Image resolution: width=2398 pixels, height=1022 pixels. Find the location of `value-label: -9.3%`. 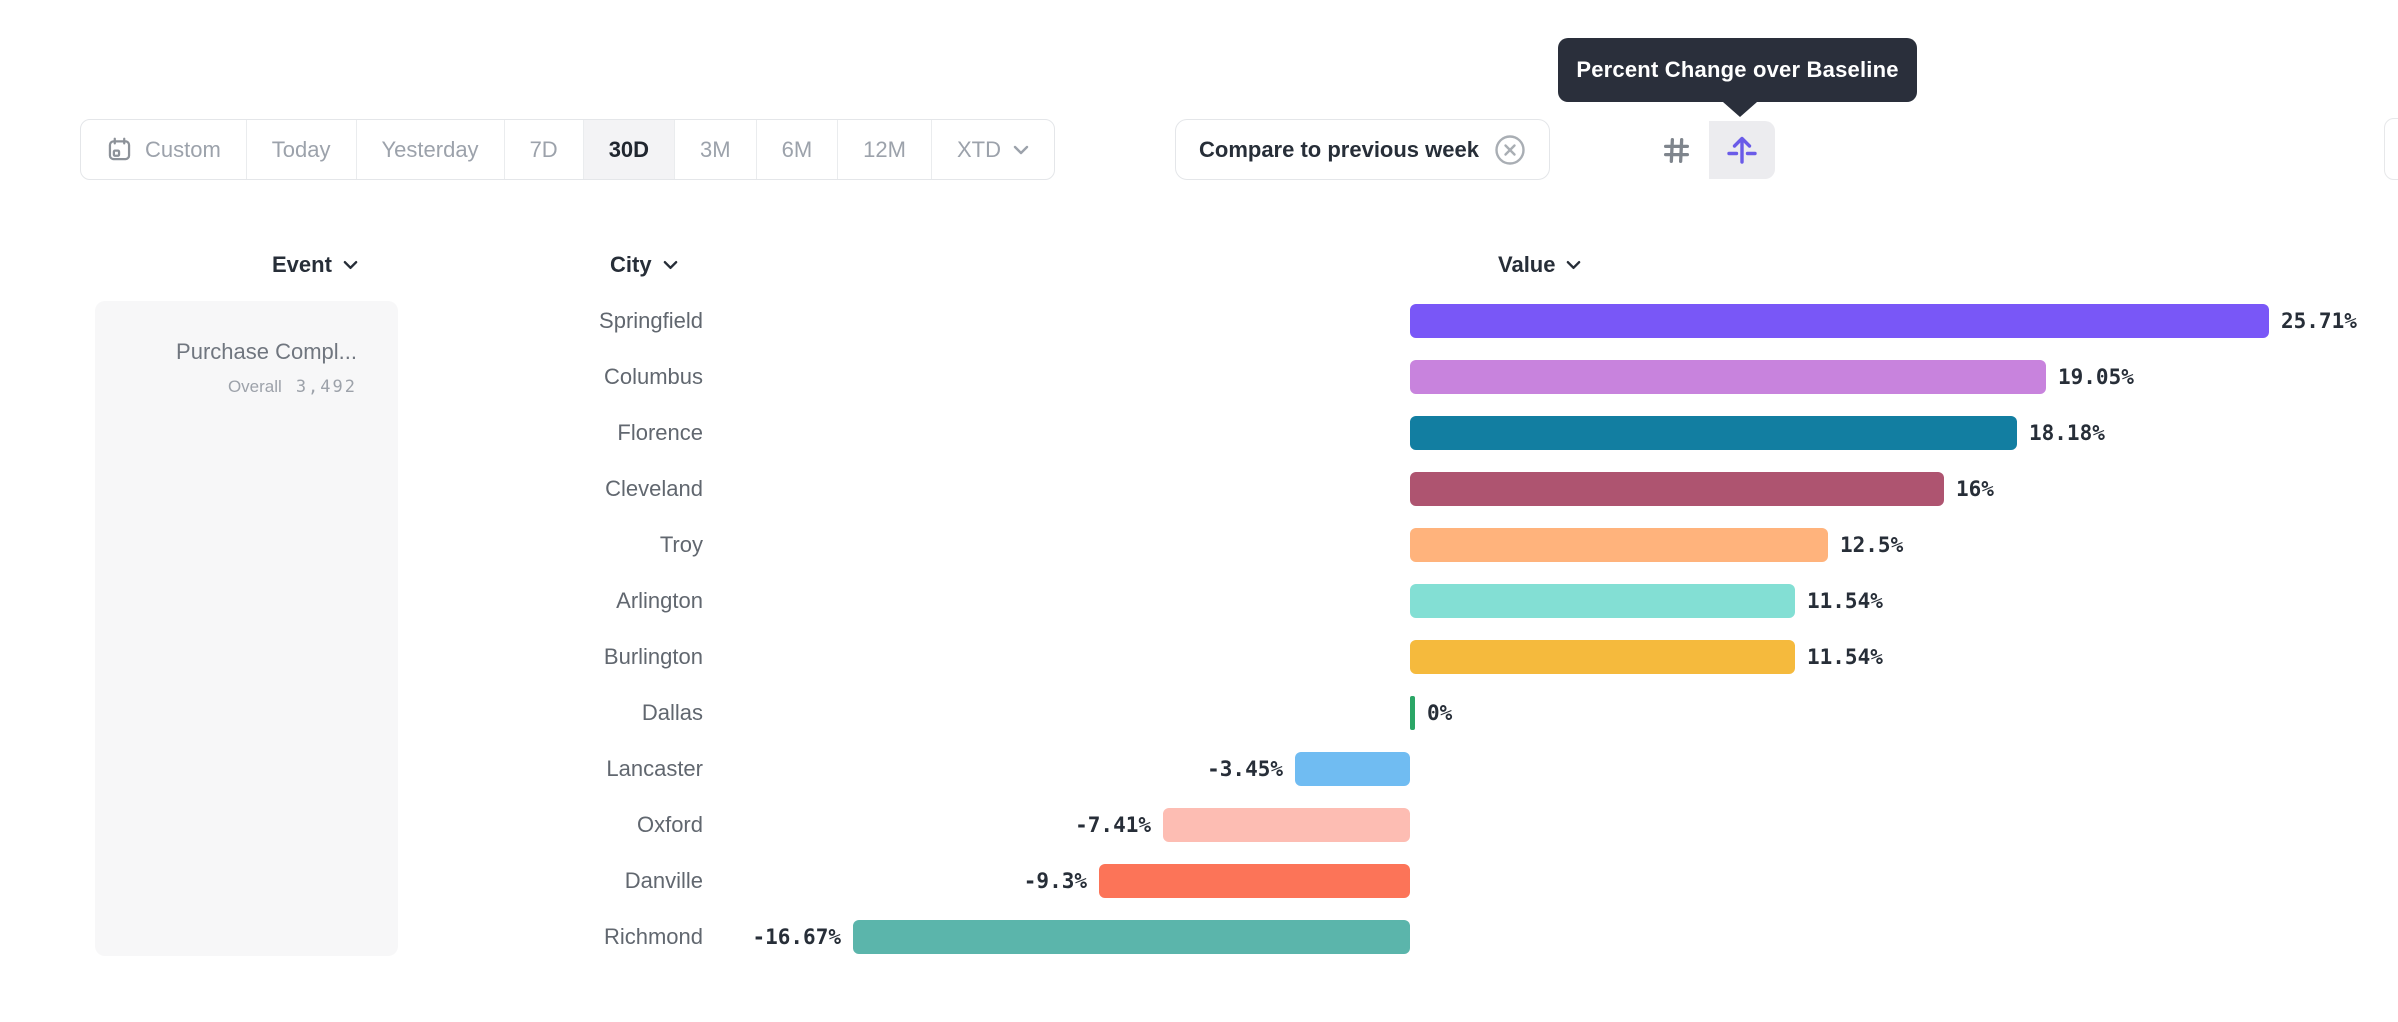

value-label: -9.3% is located at coordinates (1055, 881).